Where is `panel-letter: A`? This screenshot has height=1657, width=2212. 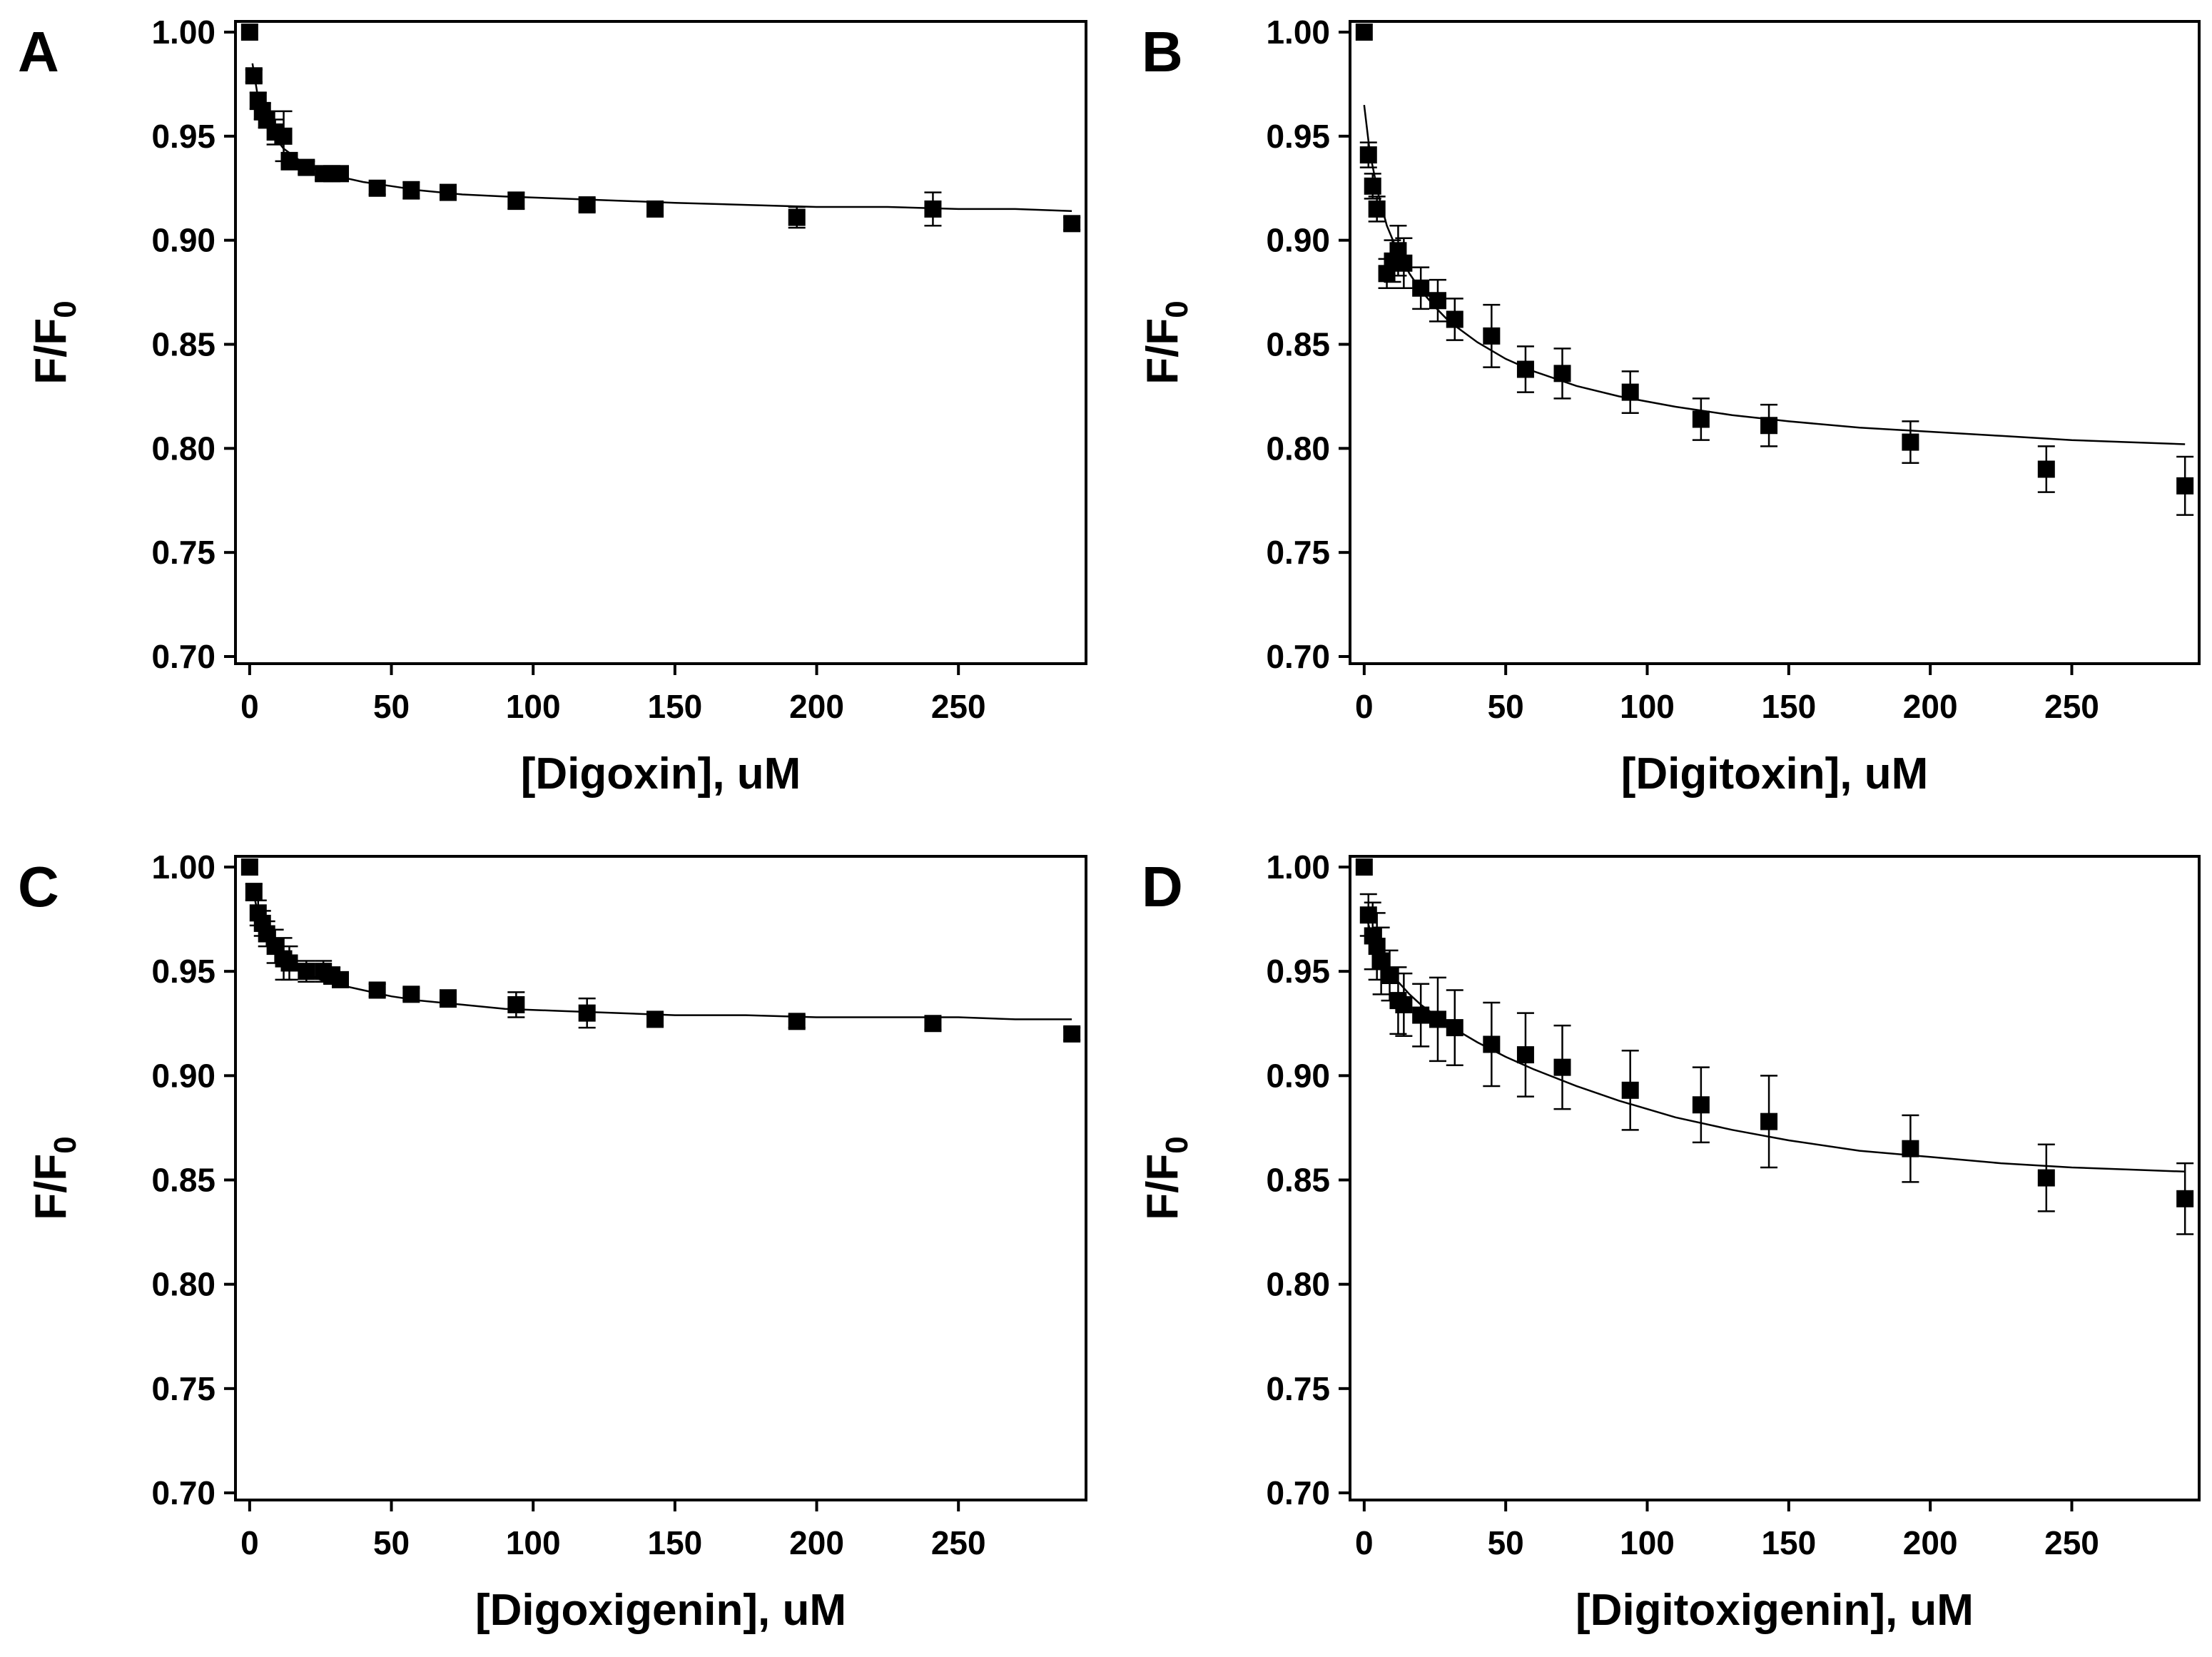
panel-letter: A is located at coordinates (38, 51).